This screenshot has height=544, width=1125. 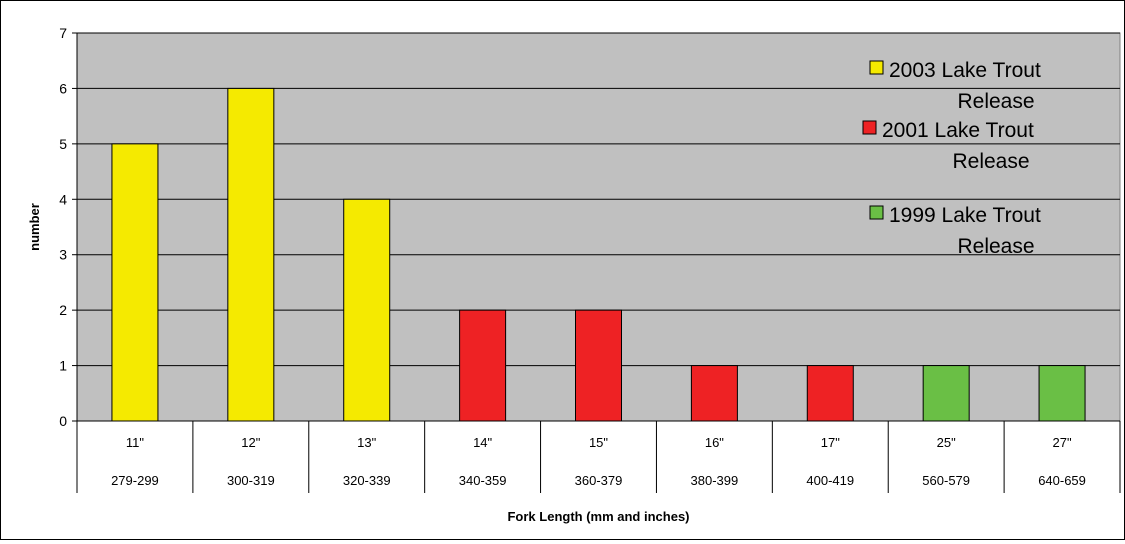 I want to click on y-tick-label: 7, so click(x=63, y=33).